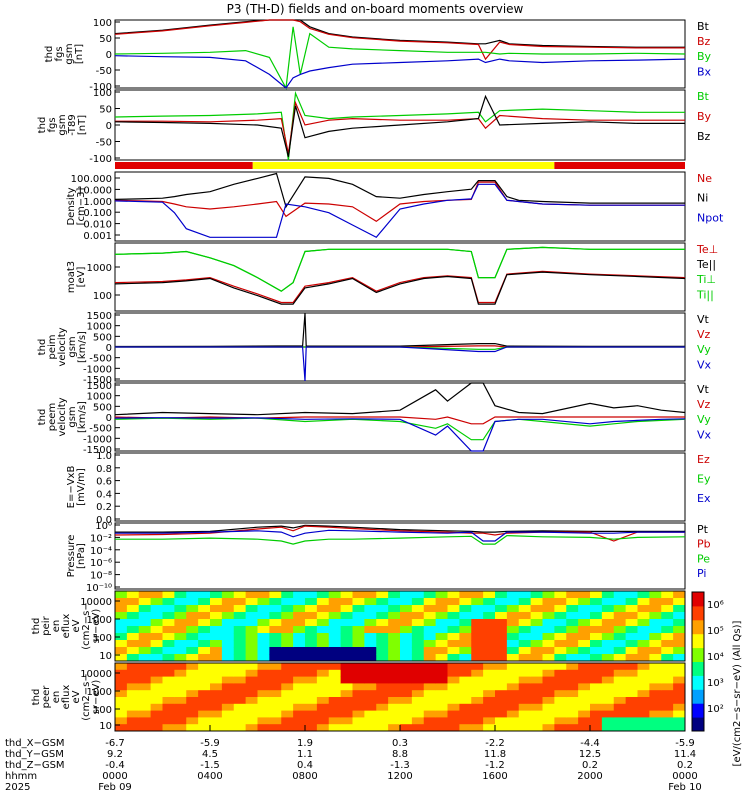 The image size is (750, 800). I want to click on y-tick-label: 10⁻², so click(101, 538).